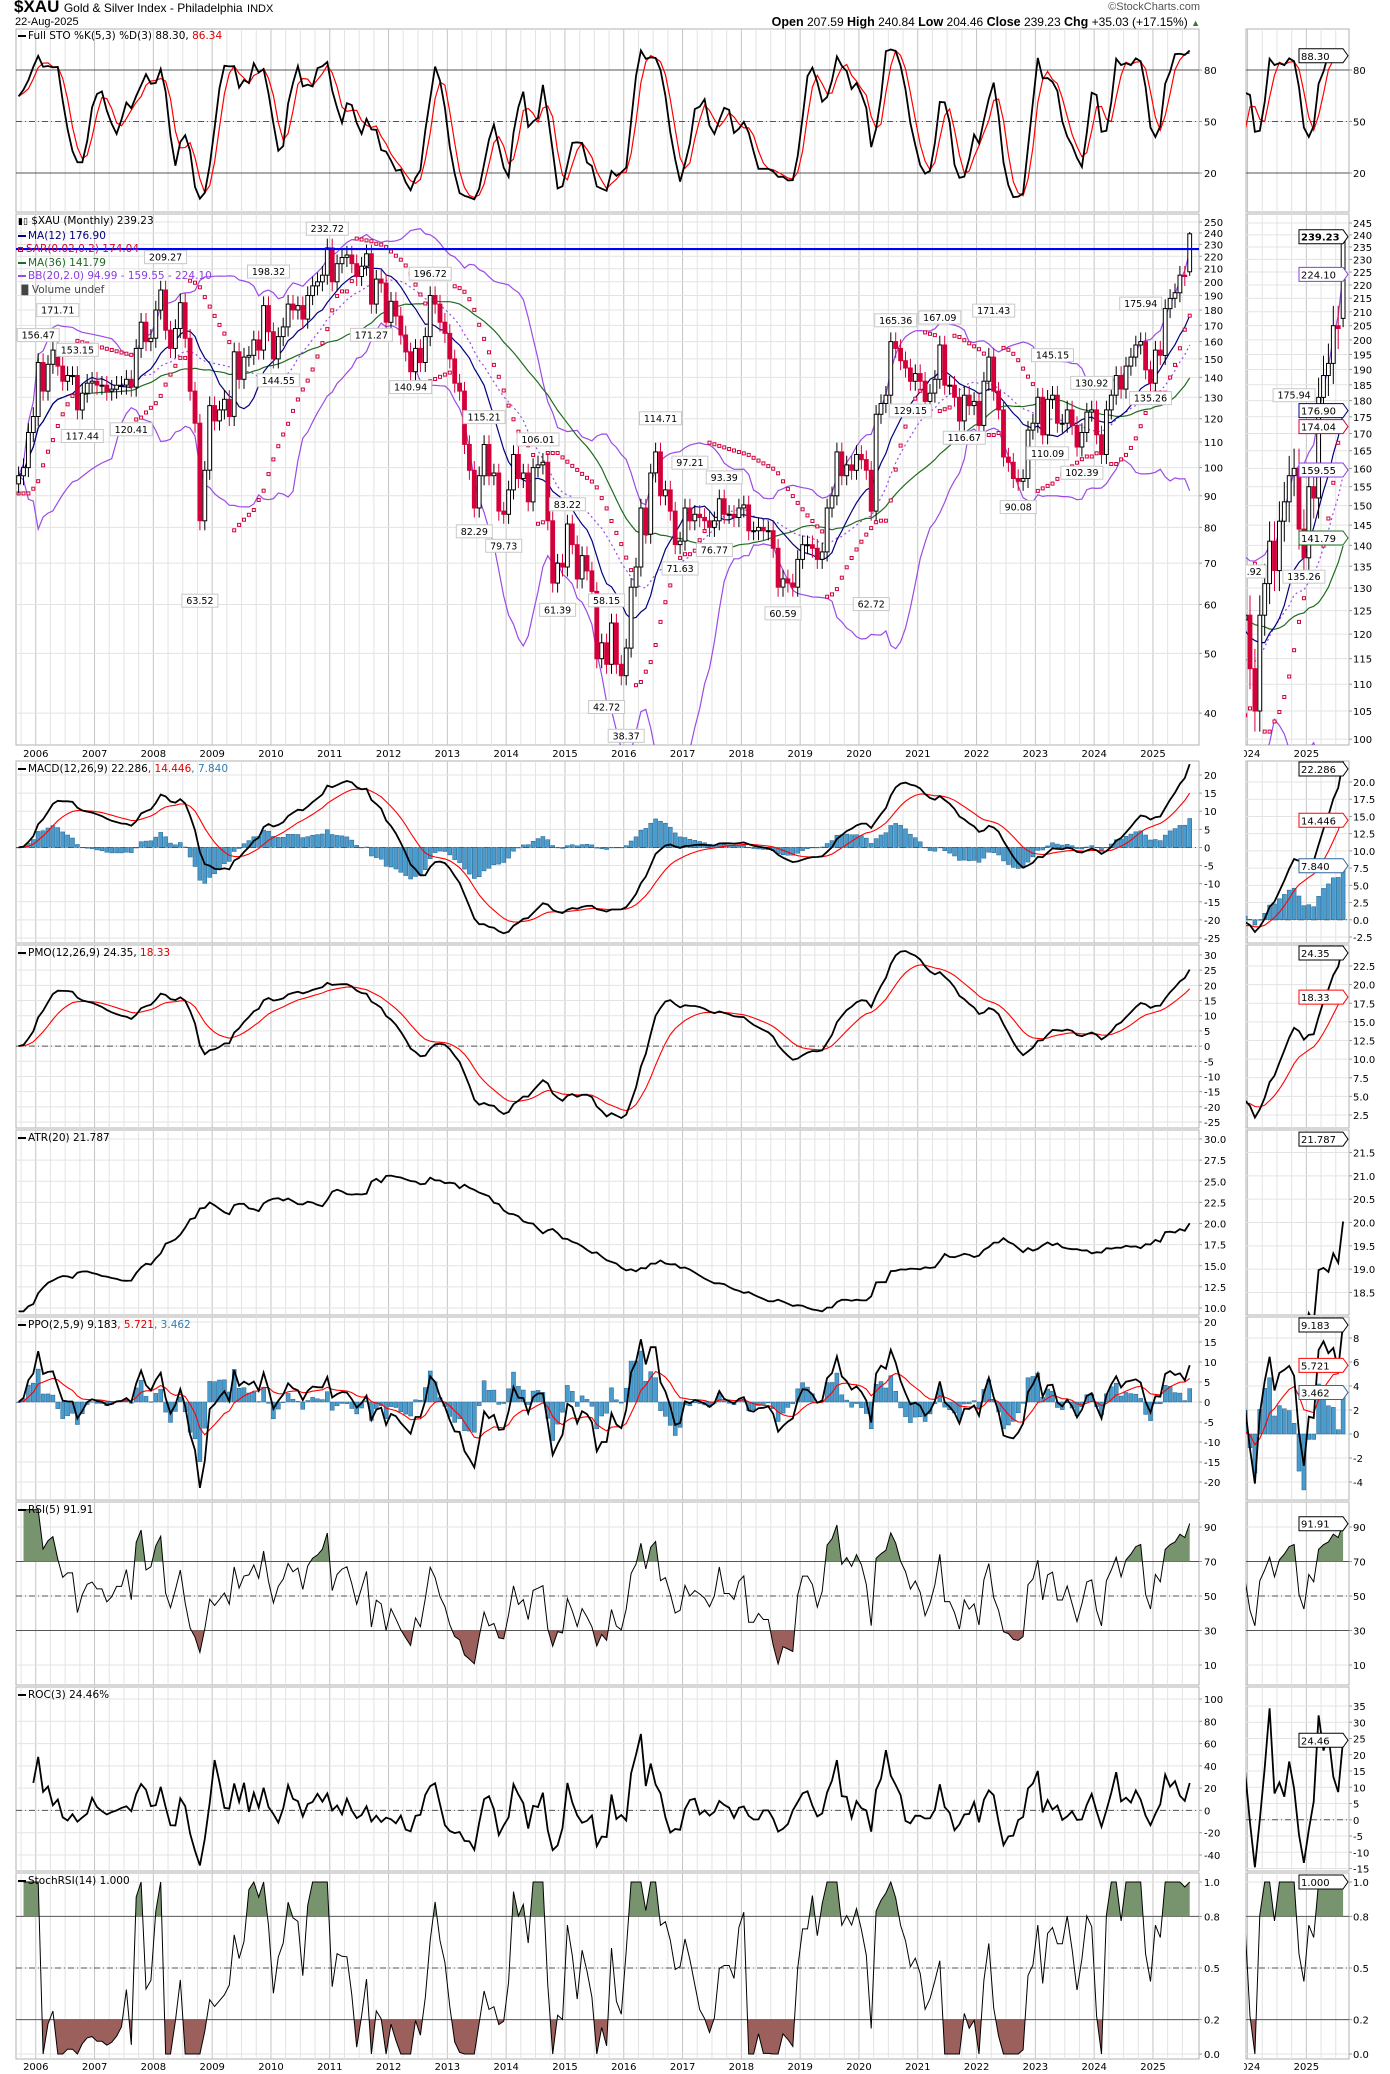  I want to click on panel-frame, so click(607, 1222).